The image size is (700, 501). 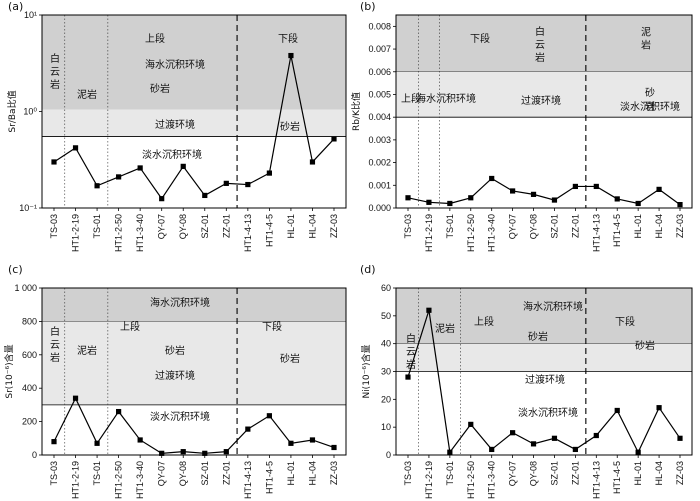 I want to click on y-tick-label: 10, so click(x=386, y=427).